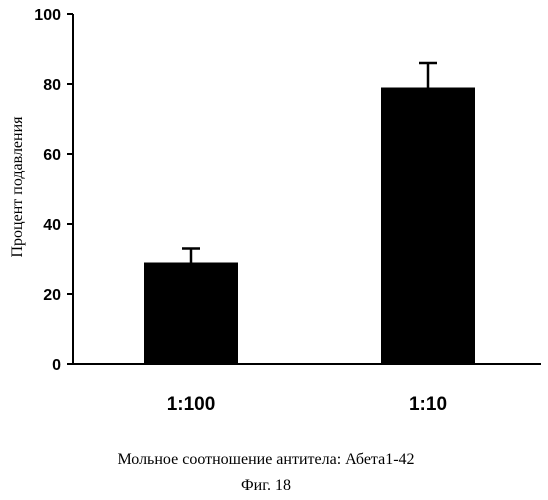  I want to click on y-axis-label: Процент подавления, so click(17, 187).